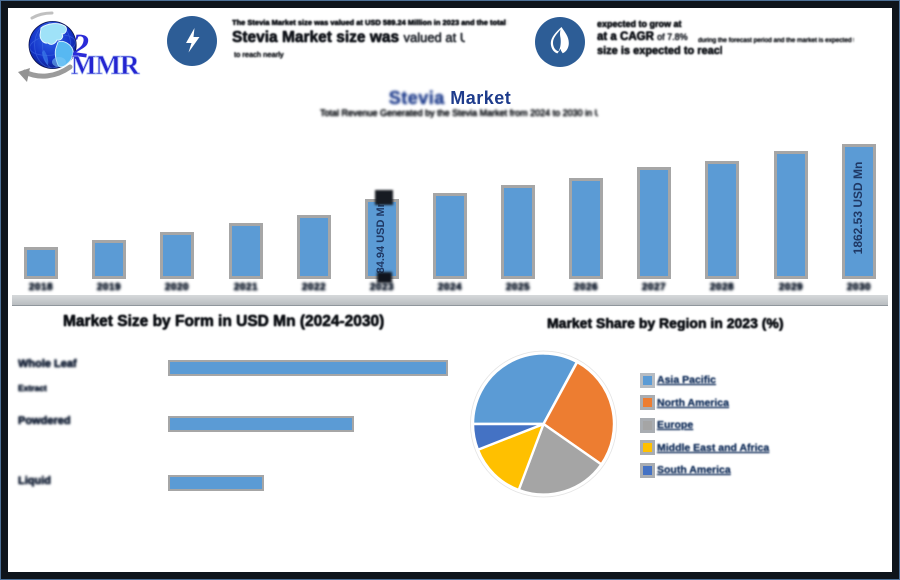 This screenshot has height=580, width=900. I want to click on svg-text: MMR, so click(105, 65).